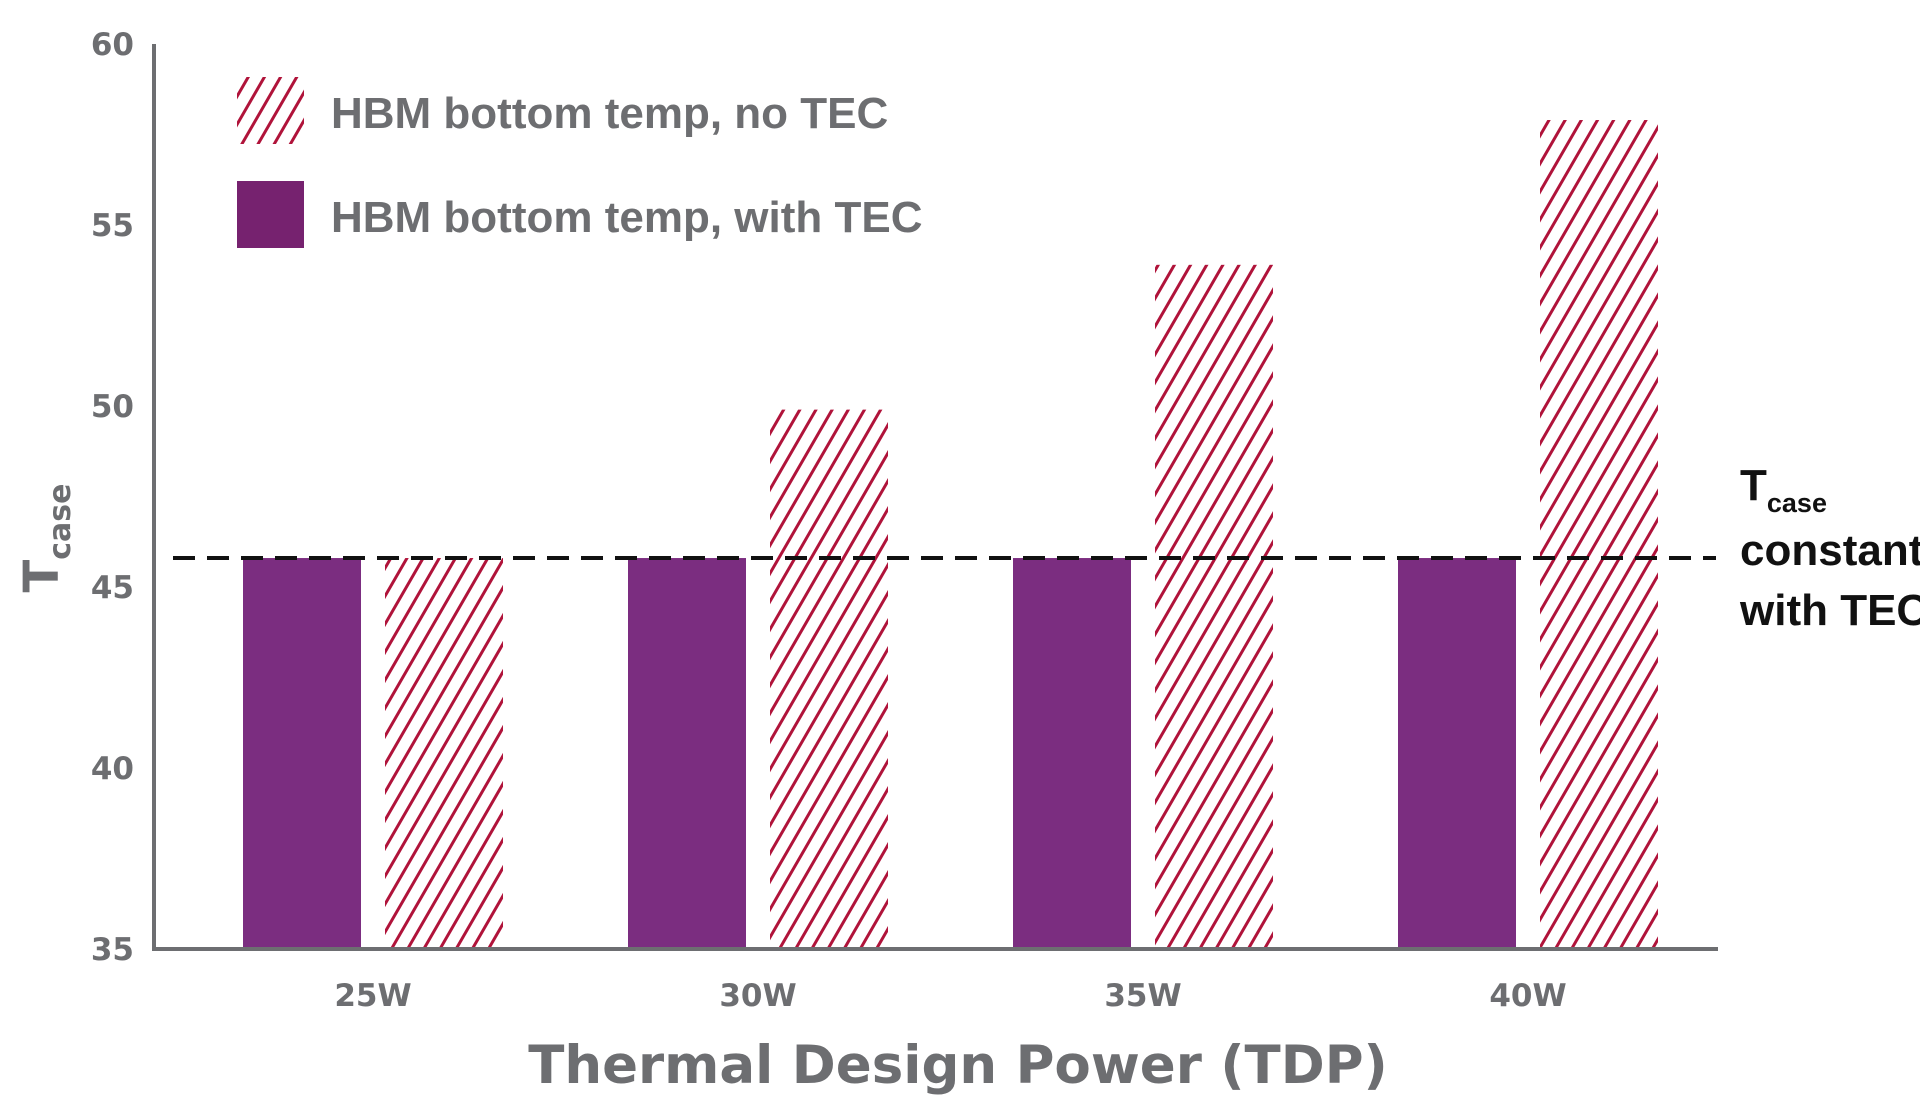 This screenshot has height=1101, width=1920. I want to click on y-axis-title-main: T, so click(42, 575).